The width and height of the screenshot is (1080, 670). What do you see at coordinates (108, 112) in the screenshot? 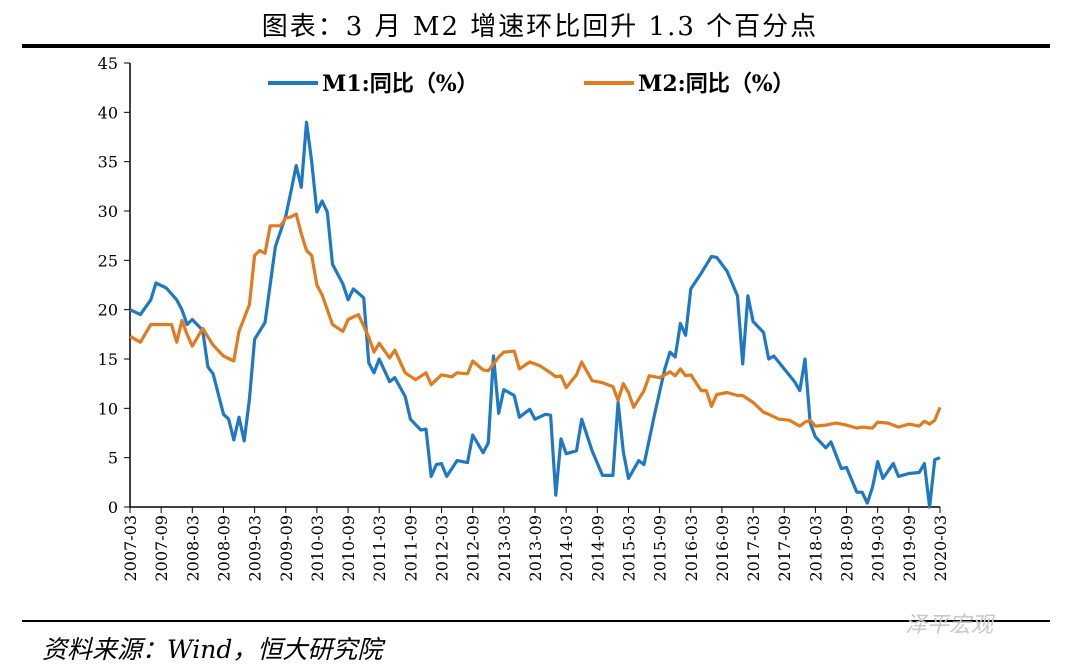
I see `y-tick-label: 40` at bounding box center [108, 112].